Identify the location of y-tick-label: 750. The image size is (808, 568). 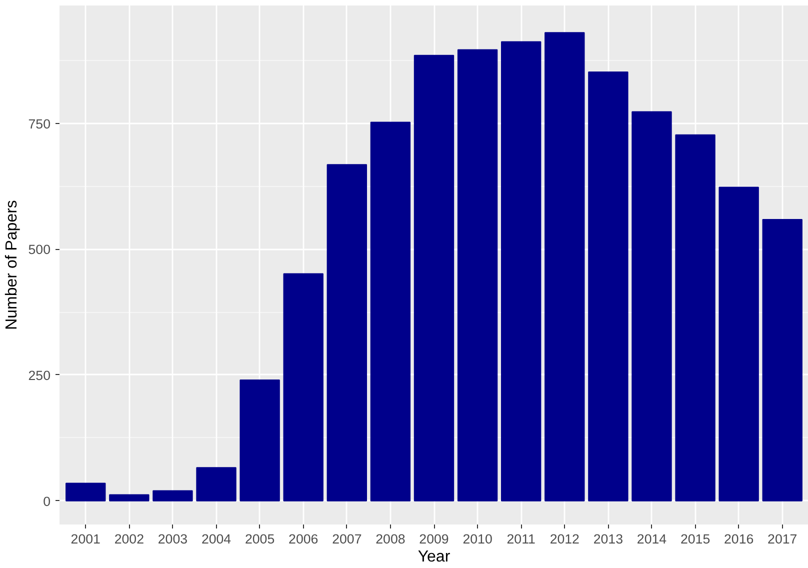
(39, 124).